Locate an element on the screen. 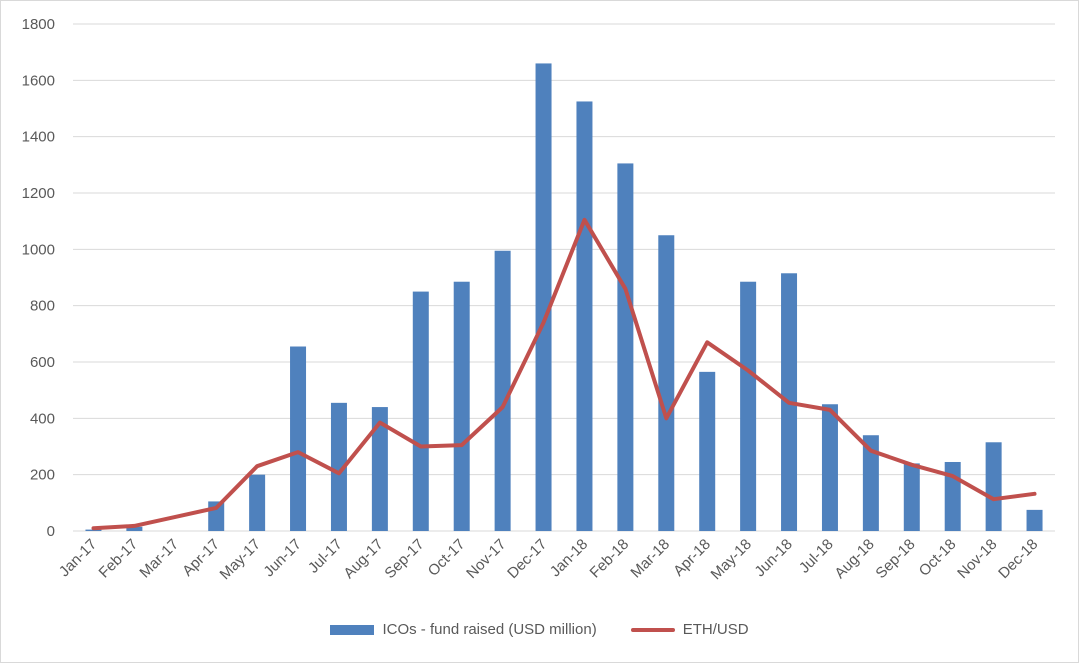 Image resolution: width=1079 pixels, height=663 pixels. x-tick-label: Dec-18 is located at coordinates (1018, 559).